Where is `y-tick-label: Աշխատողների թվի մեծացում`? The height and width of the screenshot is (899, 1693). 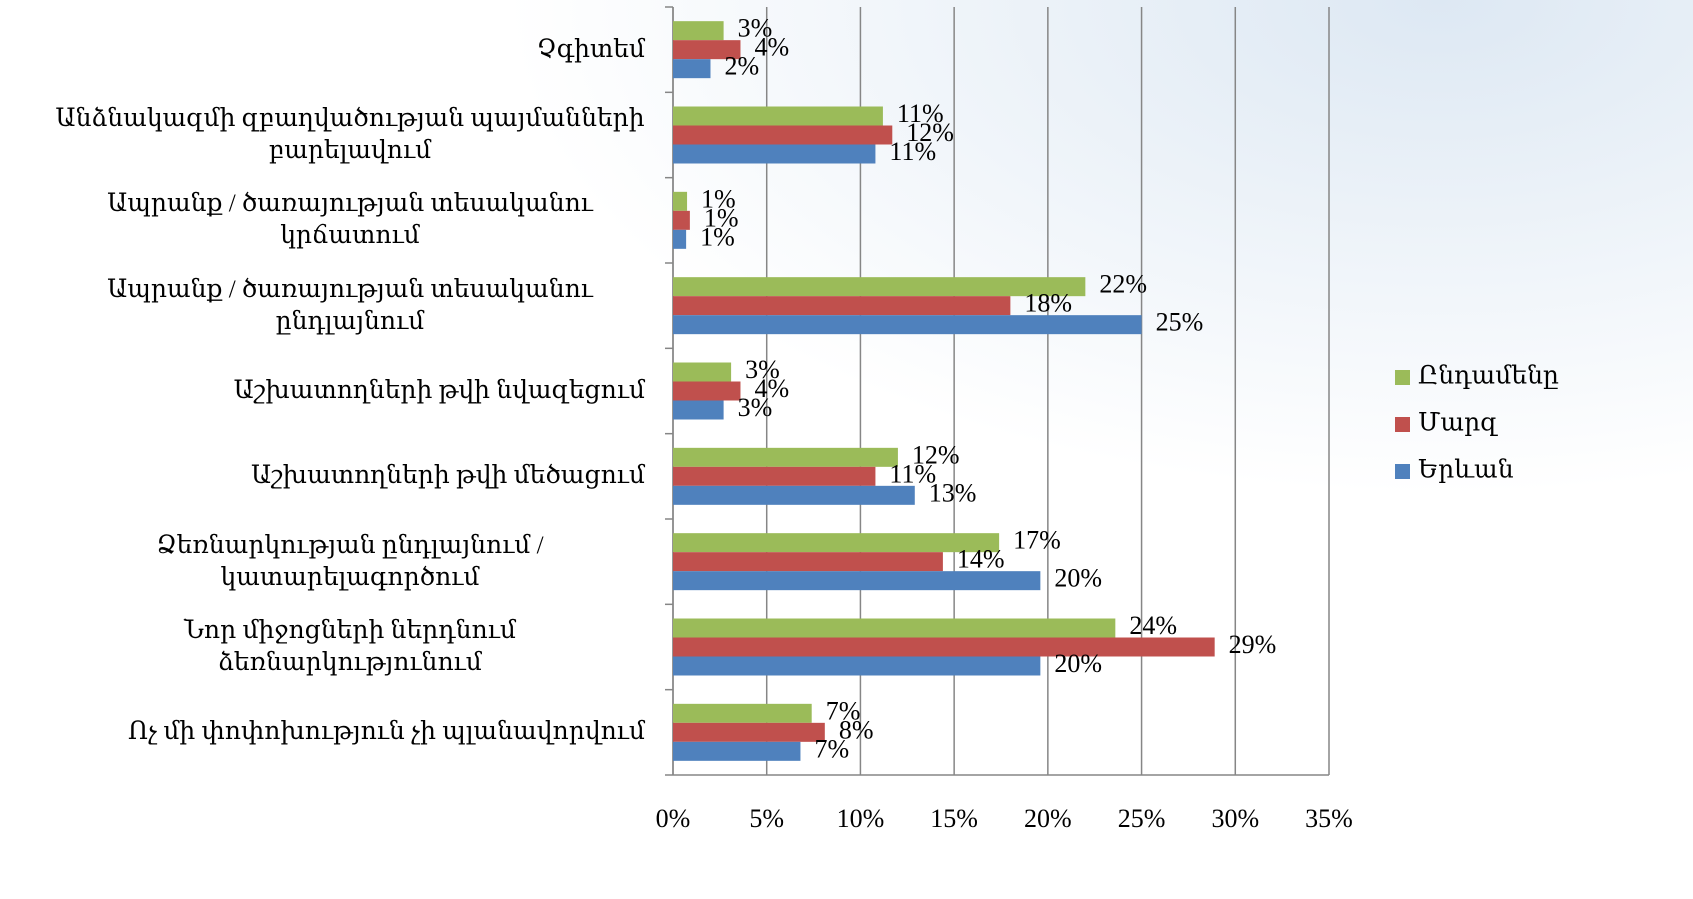 y-tick-label: Աշխատողների թվի մեծացում is located at coordinates (448, 476).